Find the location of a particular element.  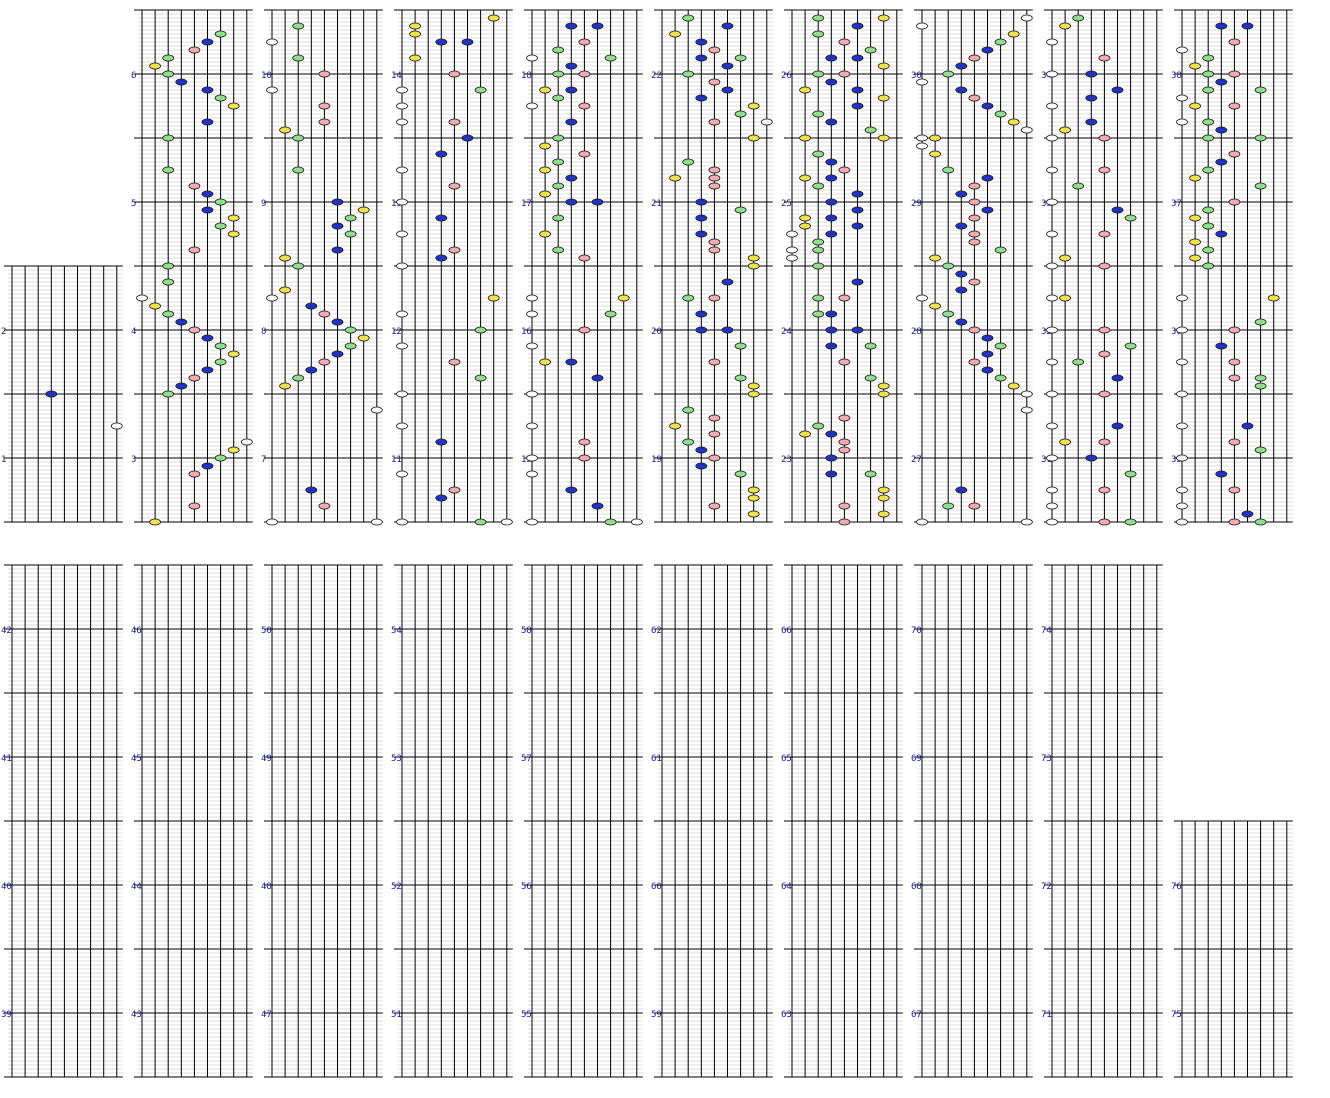

measure-number: 45 is located at coordinates (136, 759).